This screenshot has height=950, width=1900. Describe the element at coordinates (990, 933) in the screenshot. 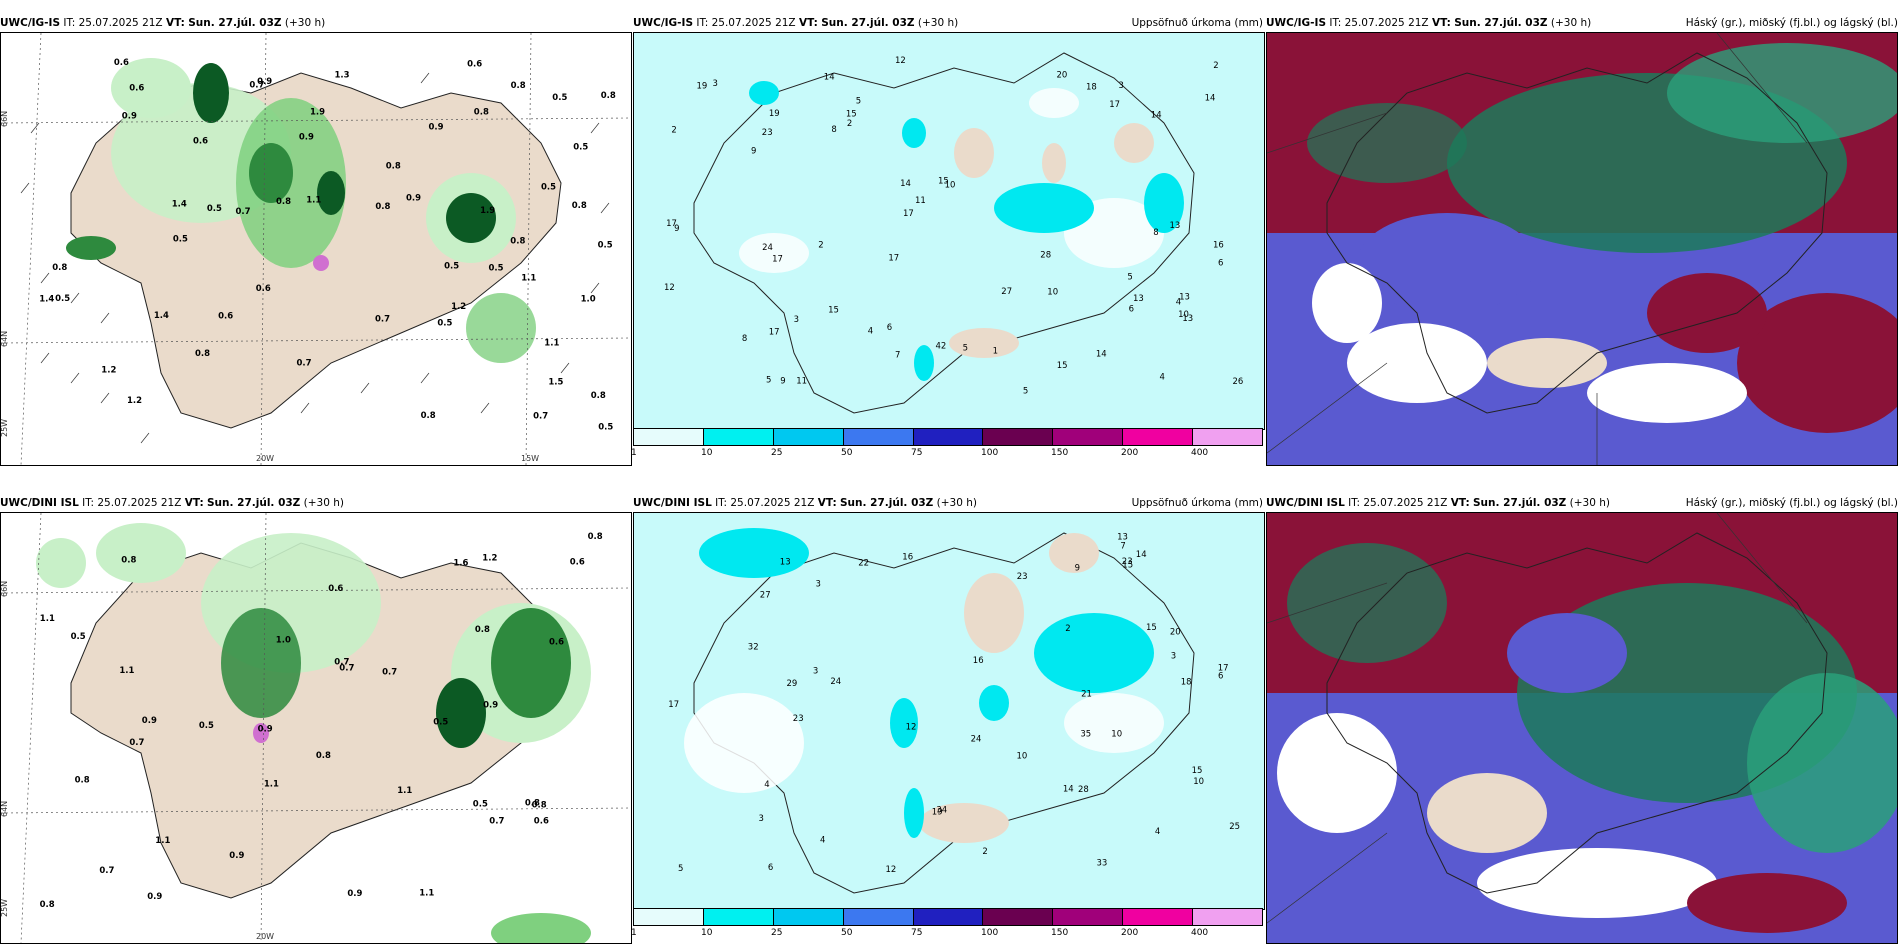

I see `colorbar-tick: 100` at that location.